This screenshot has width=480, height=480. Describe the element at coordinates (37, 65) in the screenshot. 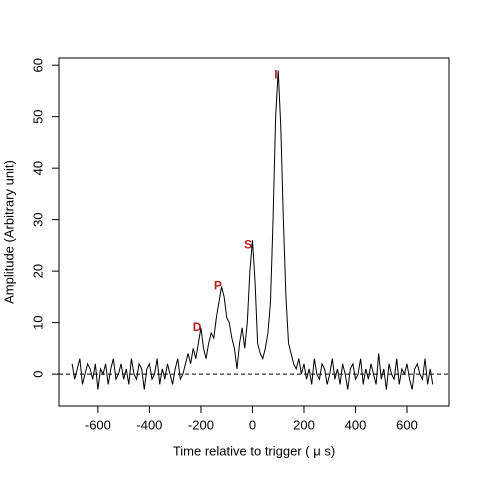

I see `y-tick-label: 60` at that location.